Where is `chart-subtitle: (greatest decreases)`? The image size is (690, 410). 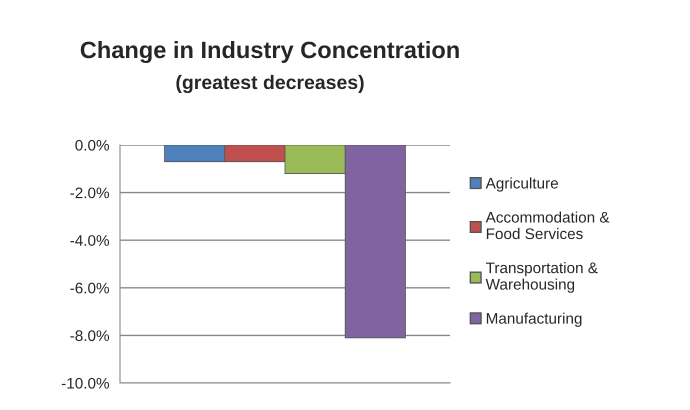 chart-subtitle: (greatest decreases) is located at coordinates (270, 84).